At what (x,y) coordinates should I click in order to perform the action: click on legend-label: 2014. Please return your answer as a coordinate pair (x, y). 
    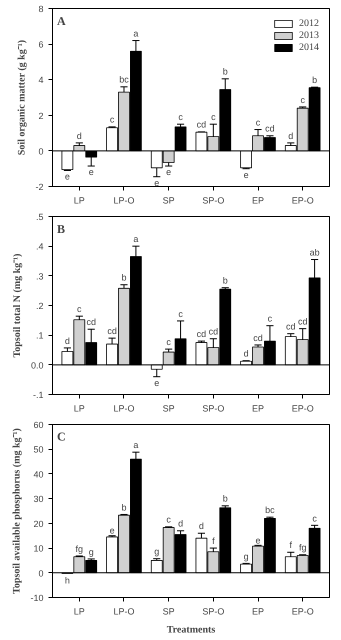
    Looking at the image, I should click on (309, 47).